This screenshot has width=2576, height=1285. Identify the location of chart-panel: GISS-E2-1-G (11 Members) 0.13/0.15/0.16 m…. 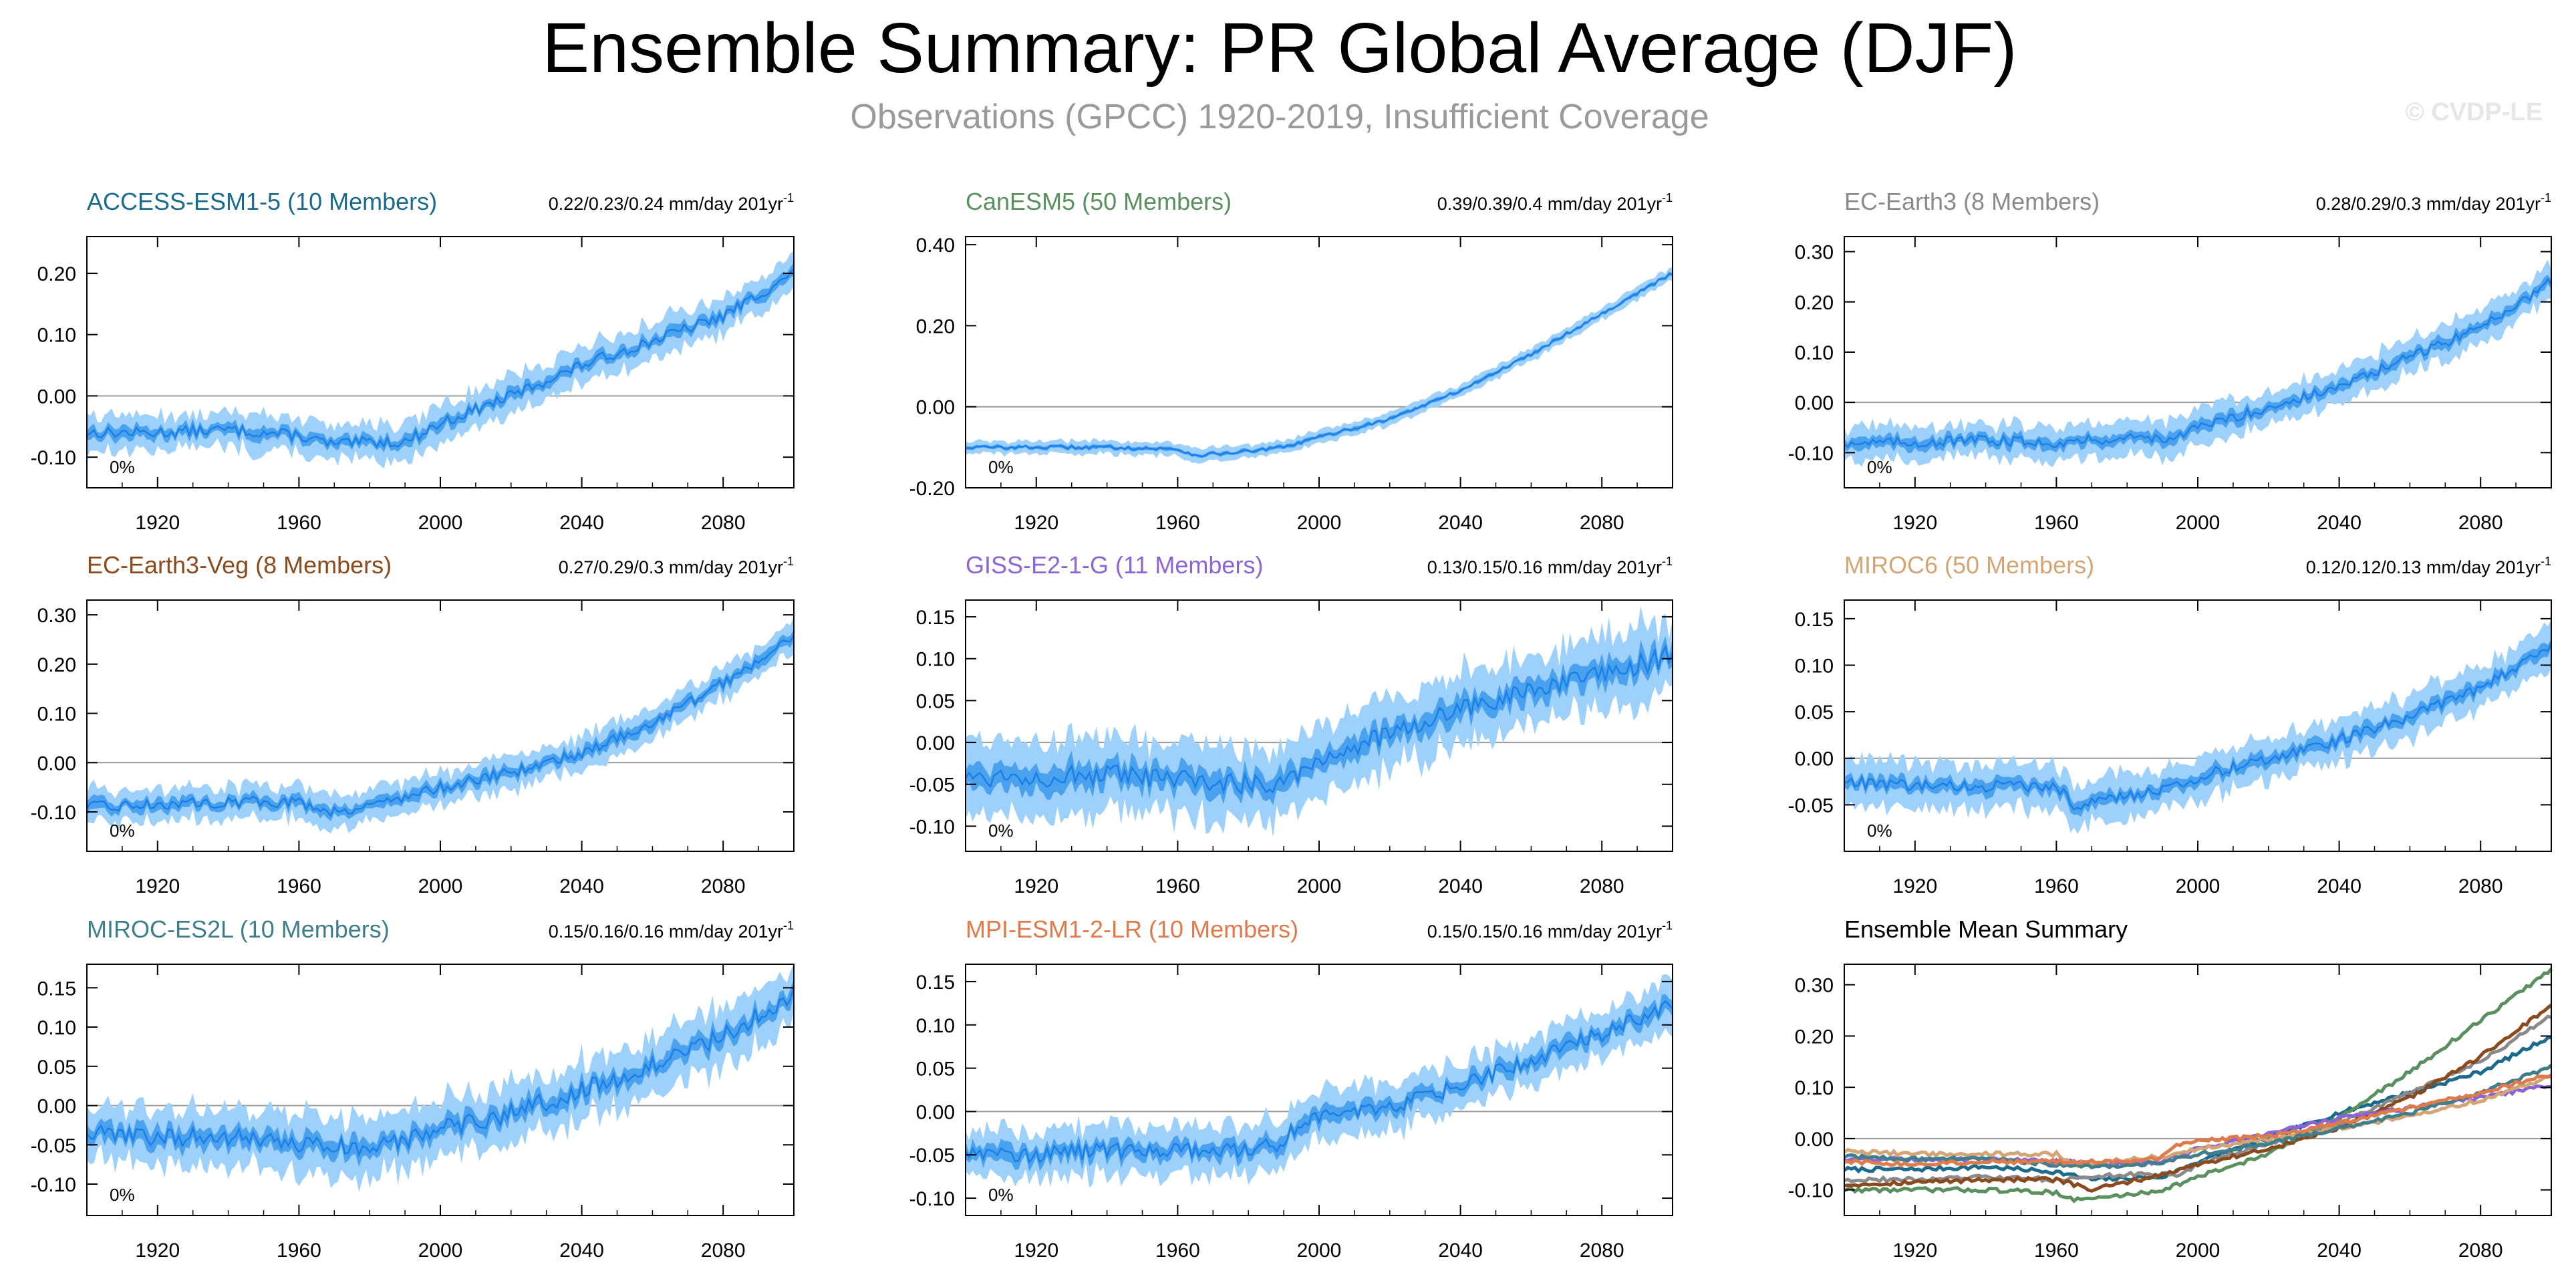
(1291, 724).